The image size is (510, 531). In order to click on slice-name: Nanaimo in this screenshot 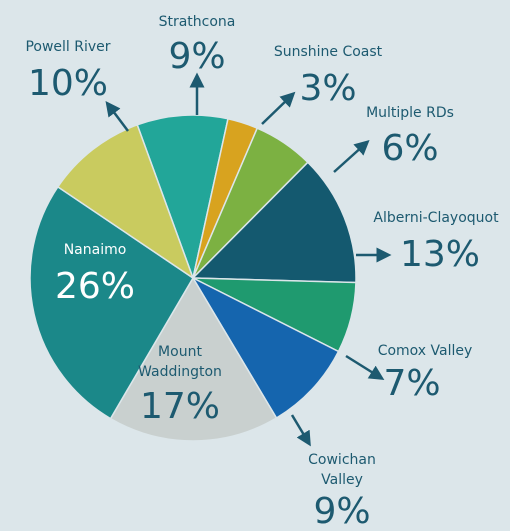, I will do `click(95, 250)`.